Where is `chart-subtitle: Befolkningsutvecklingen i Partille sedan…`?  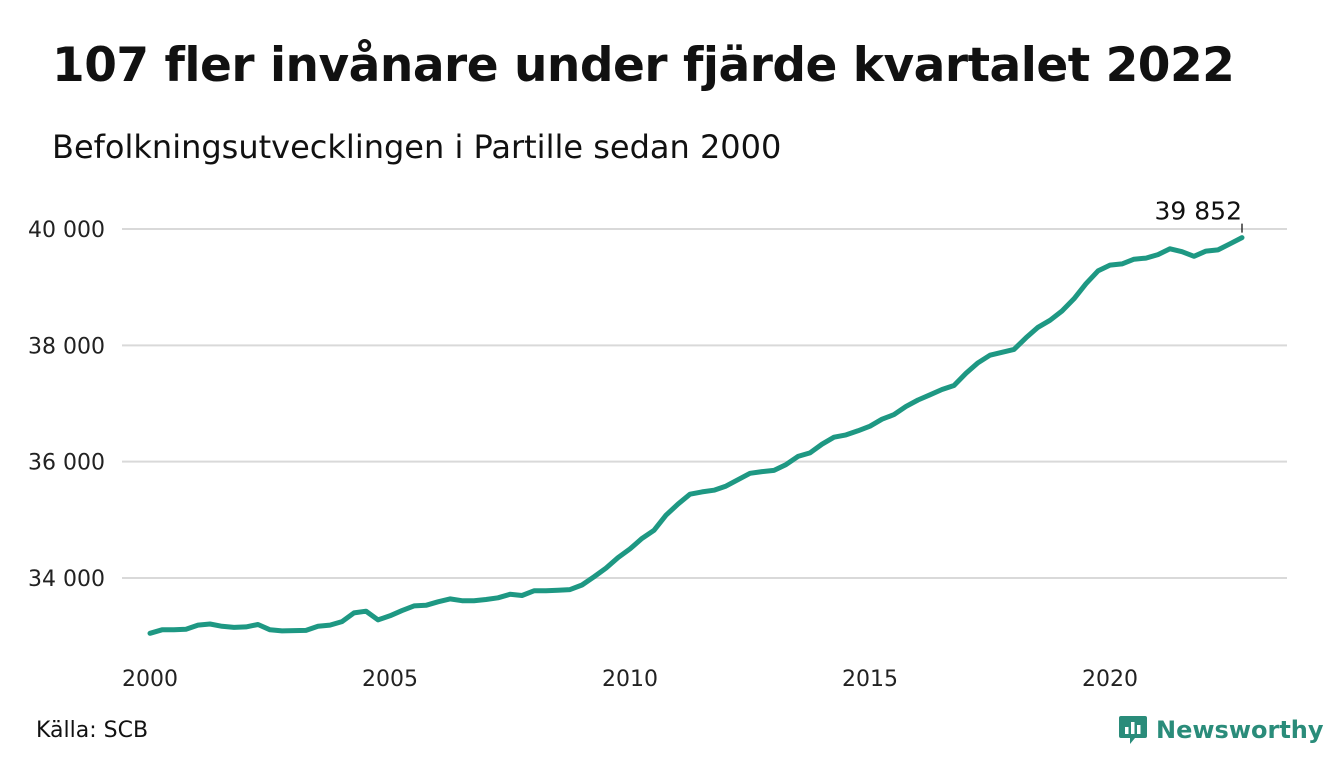 chart-subtitle: Befolkningsutvecklingen i Partille sedan… is located at coordinates (417, 147).